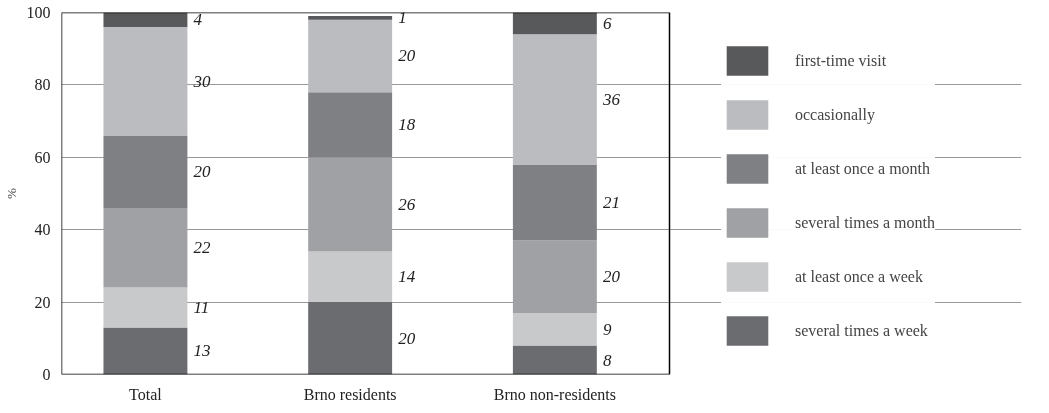 The image size is (1049, 413). What do you see at coordinates (841, 60) in the screenshot?
I see `legend-label: first-time visit` at bounding box center [841, 60].